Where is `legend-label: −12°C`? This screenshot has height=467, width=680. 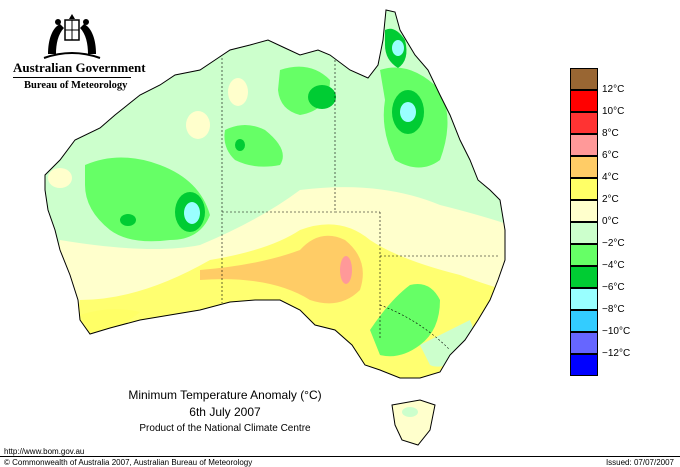 legend-label: −12°C is located at coordinates (616, 353).